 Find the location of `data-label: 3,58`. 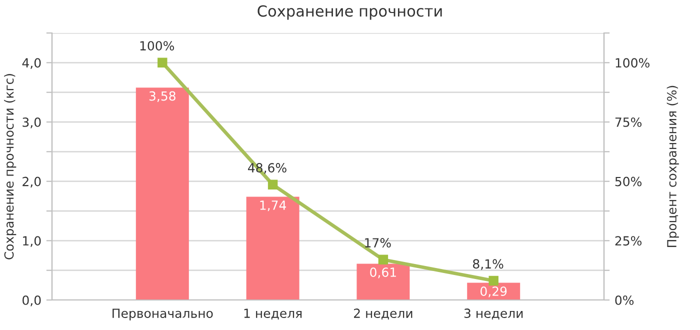

data-label: 3,58 is located at coordinates (162, 96).